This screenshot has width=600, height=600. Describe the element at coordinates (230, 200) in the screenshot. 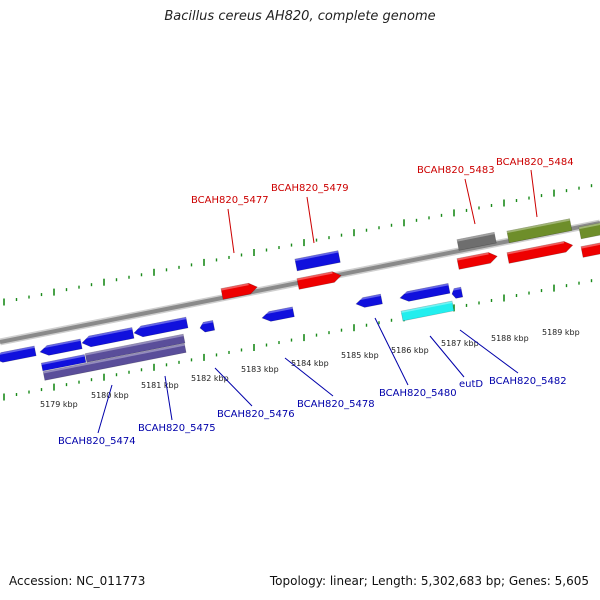

I see `gene-label-top: BCAH820_5477` at that location.